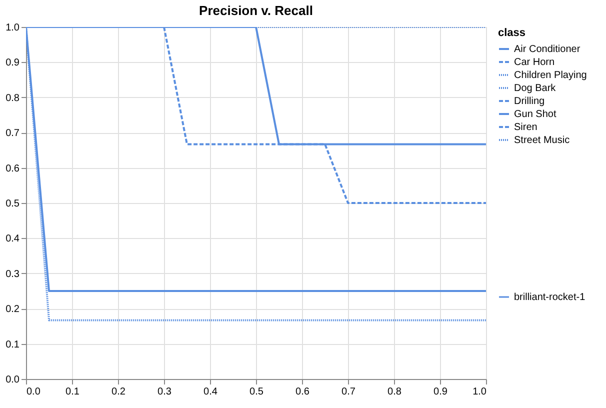  I want to click on legend-title: class, so click(512, 33).